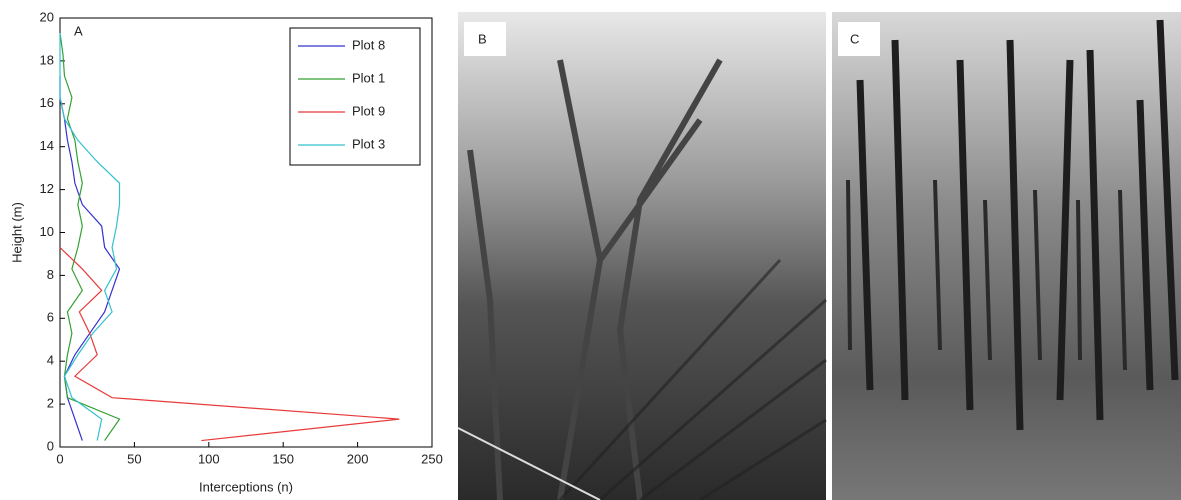 This screenshot has height=500, width=1181. Describe the element at coordinates (368, 143) in the screenshot. I see `legend-label: Plot 3` at that location.